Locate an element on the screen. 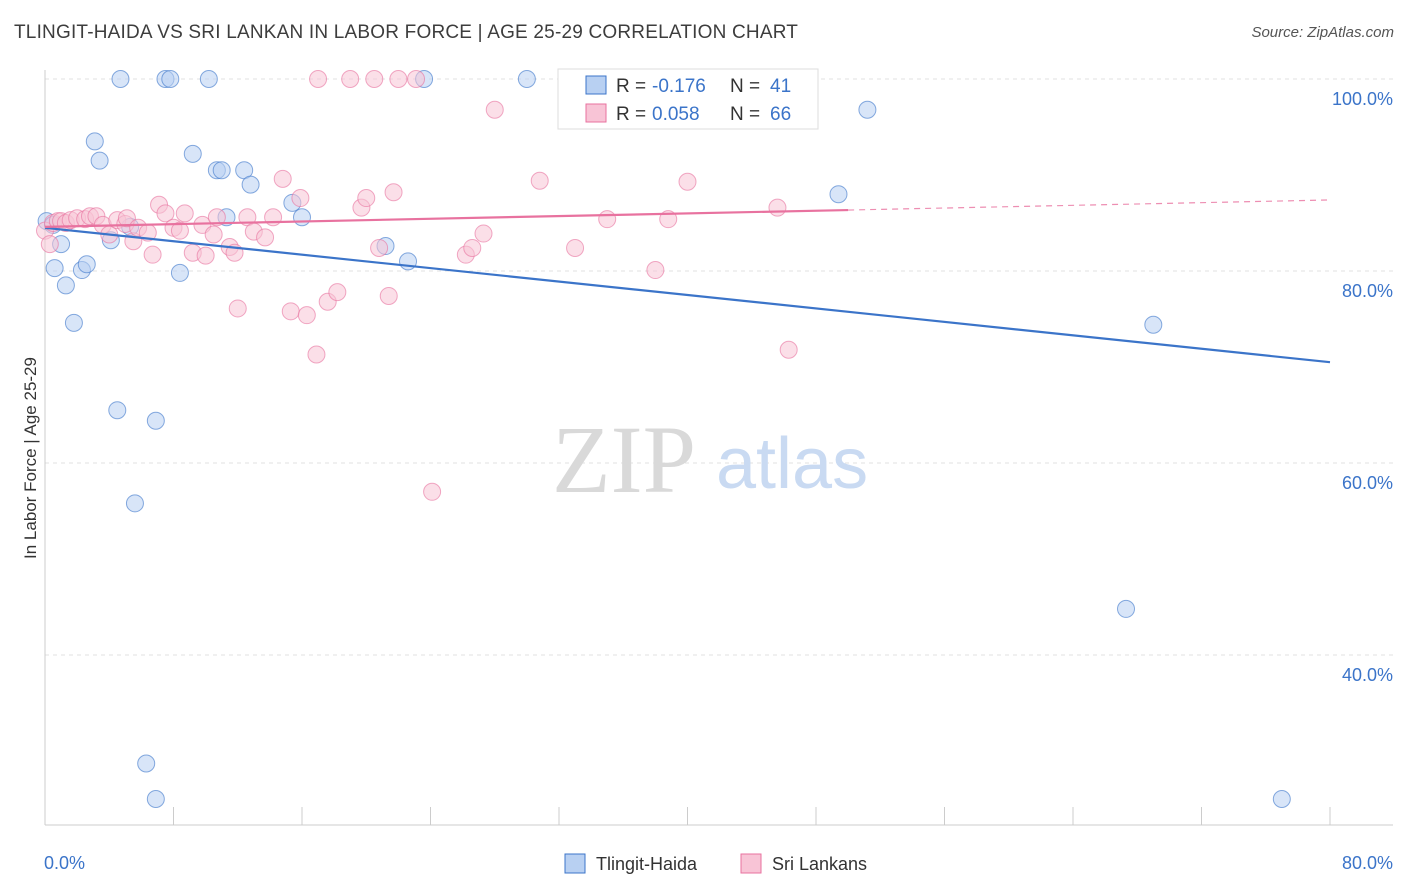  watermark: ZIP atlas is located at coordinates (710, 459).